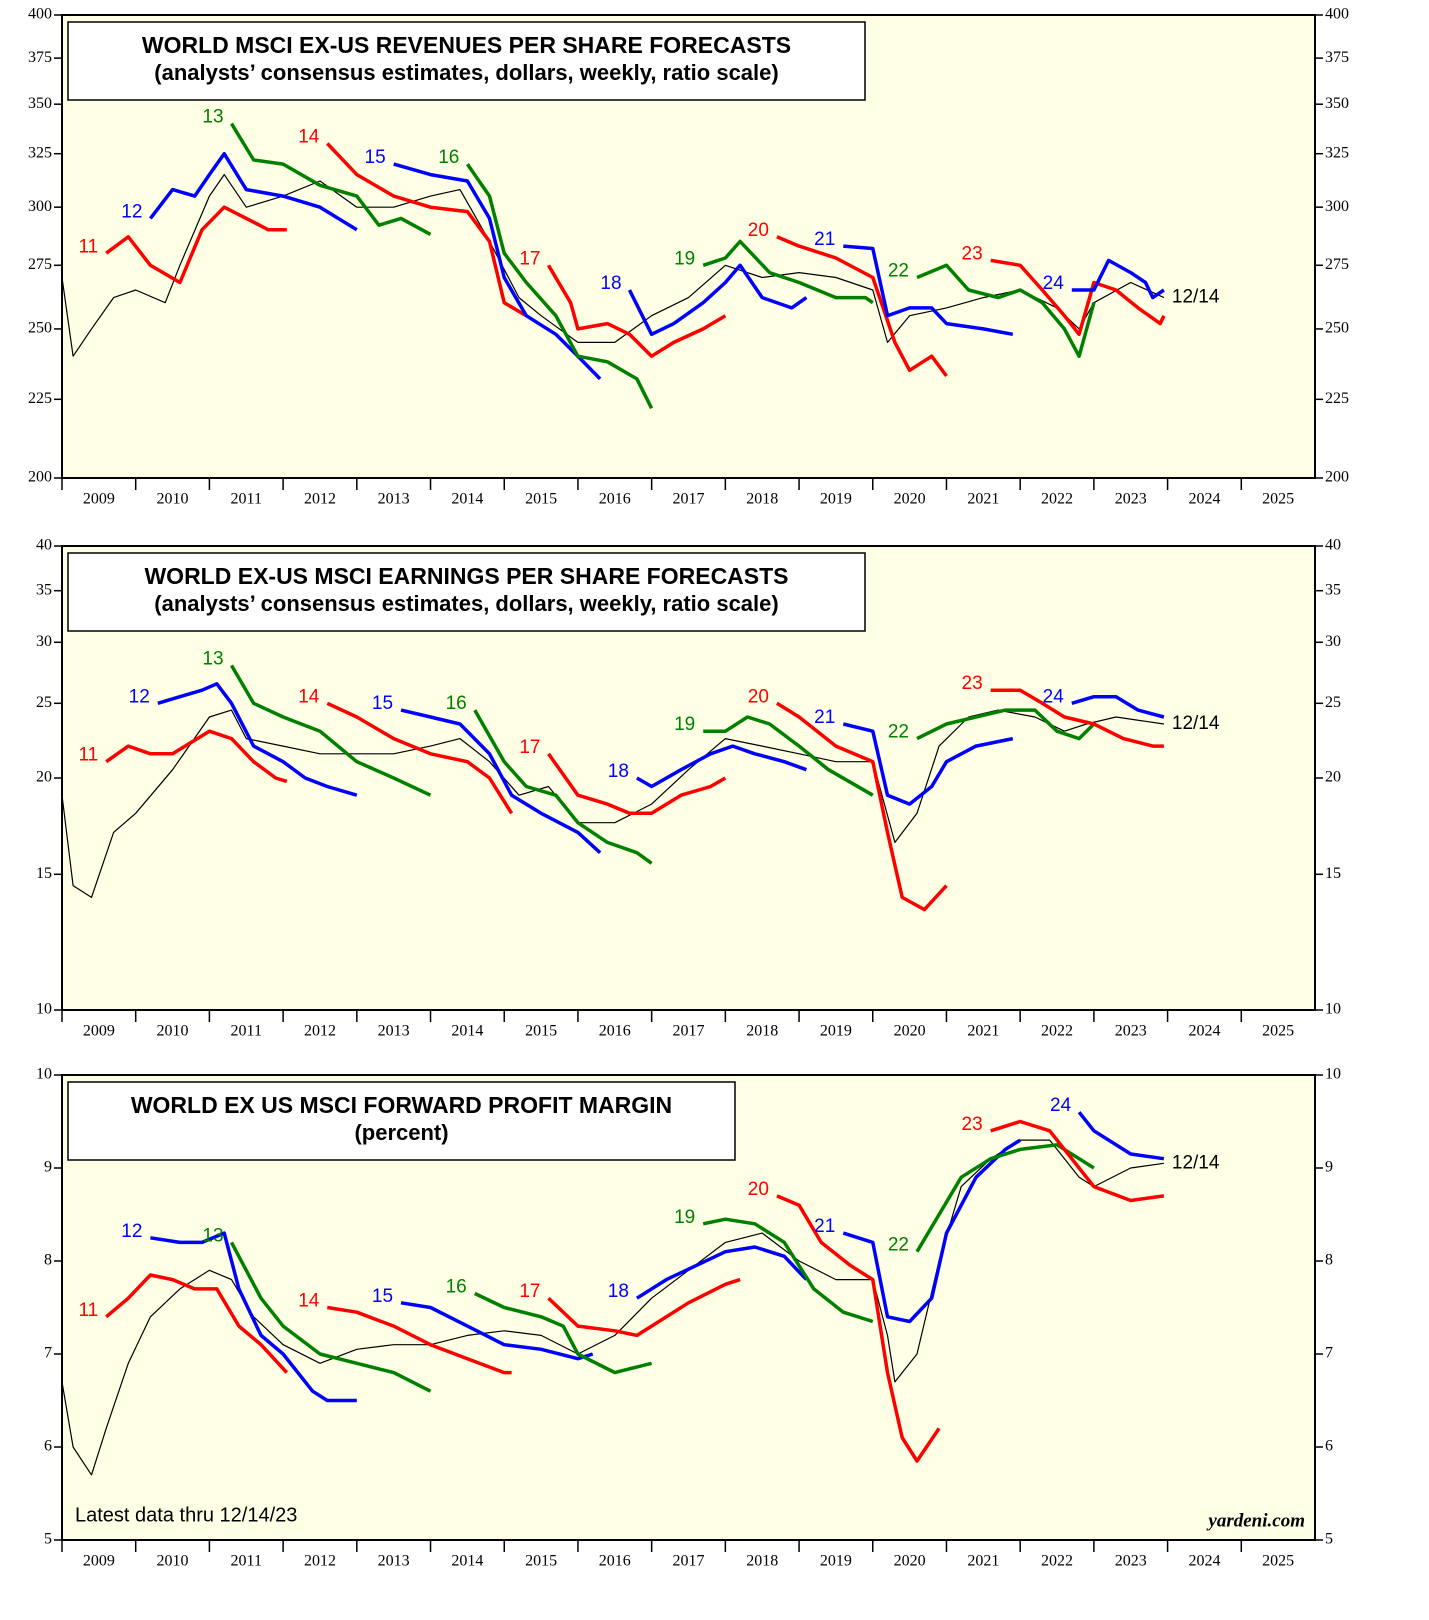  I want to click on x-tick-label: 2011, so click(246, 499).